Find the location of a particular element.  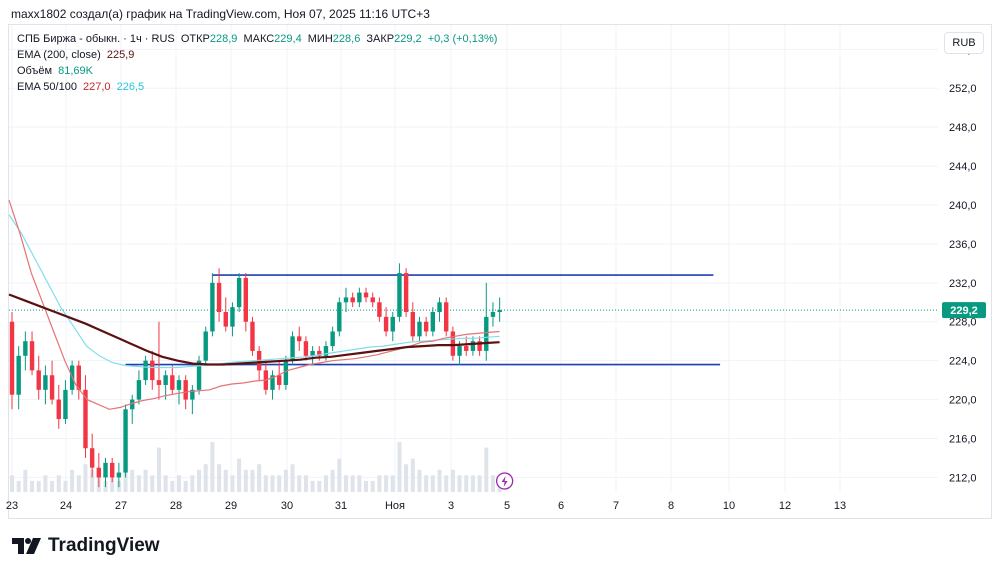

y-tick-label: 212,0 is located at coordinates (963, 478).